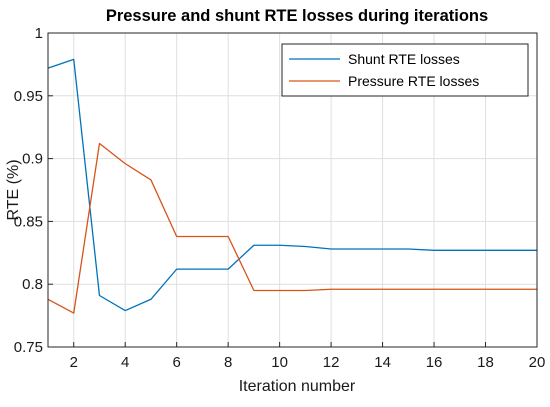 The width and height of the screenshot is (550, 407). I want to click on legend-box, so click(405, 70).